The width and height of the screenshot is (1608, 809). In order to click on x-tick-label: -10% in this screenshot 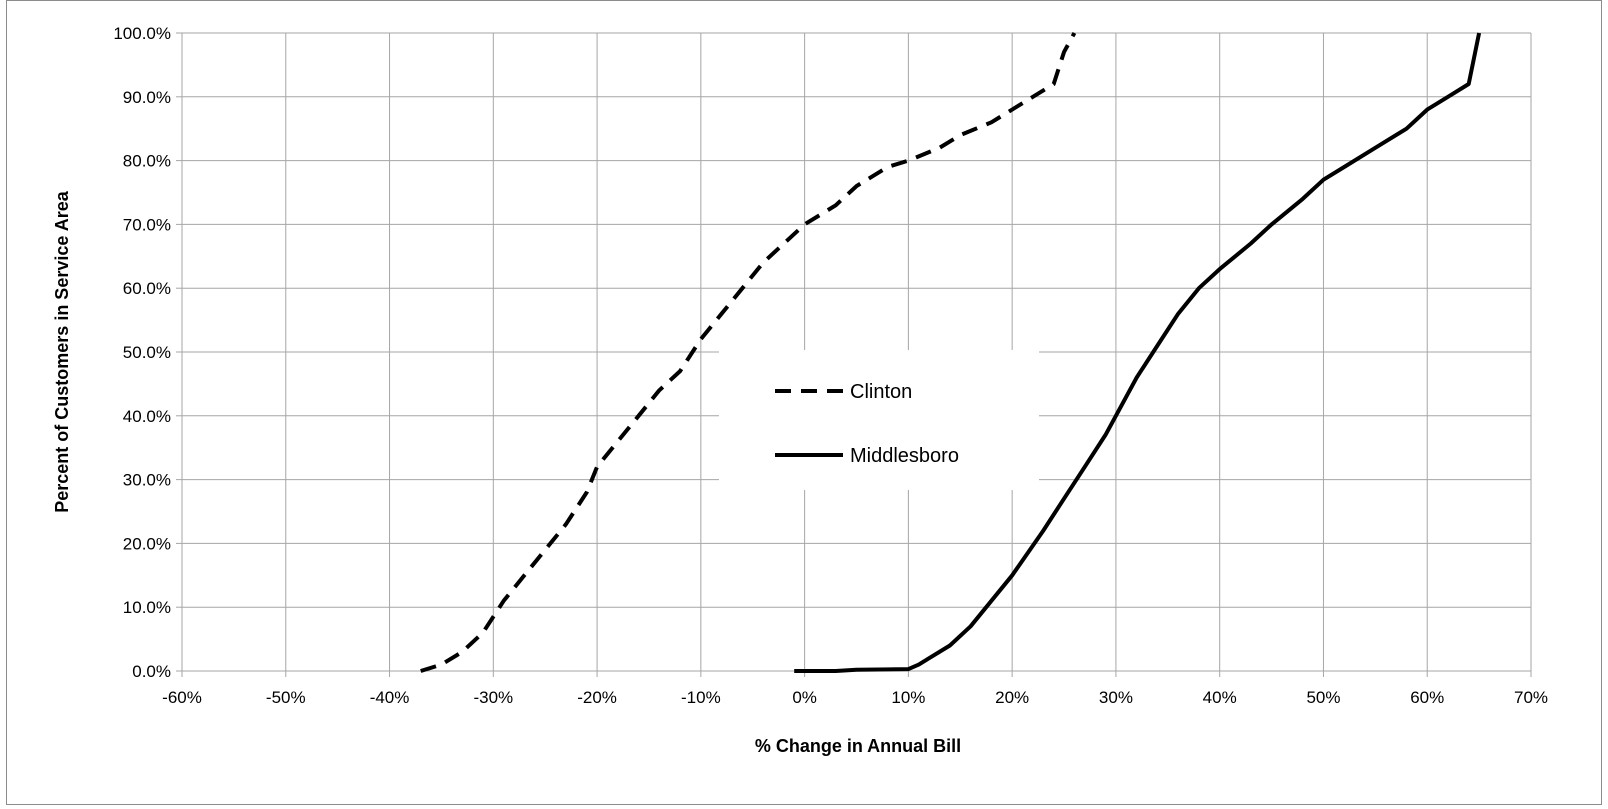, I will do `click(701, 697)`.